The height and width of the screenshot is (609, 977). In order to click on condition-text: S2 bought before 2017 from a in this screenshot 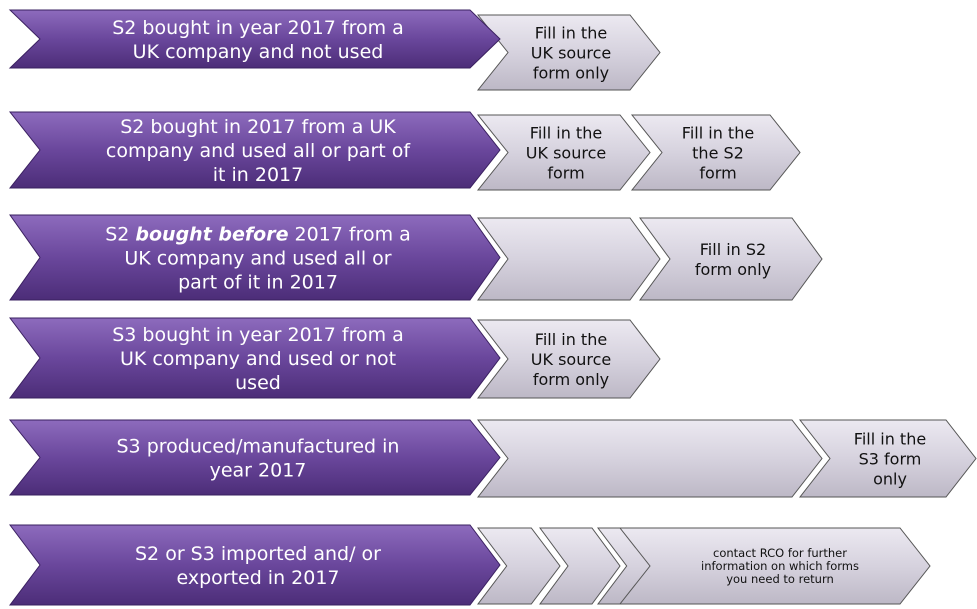, I will do `click(258, 235)`.